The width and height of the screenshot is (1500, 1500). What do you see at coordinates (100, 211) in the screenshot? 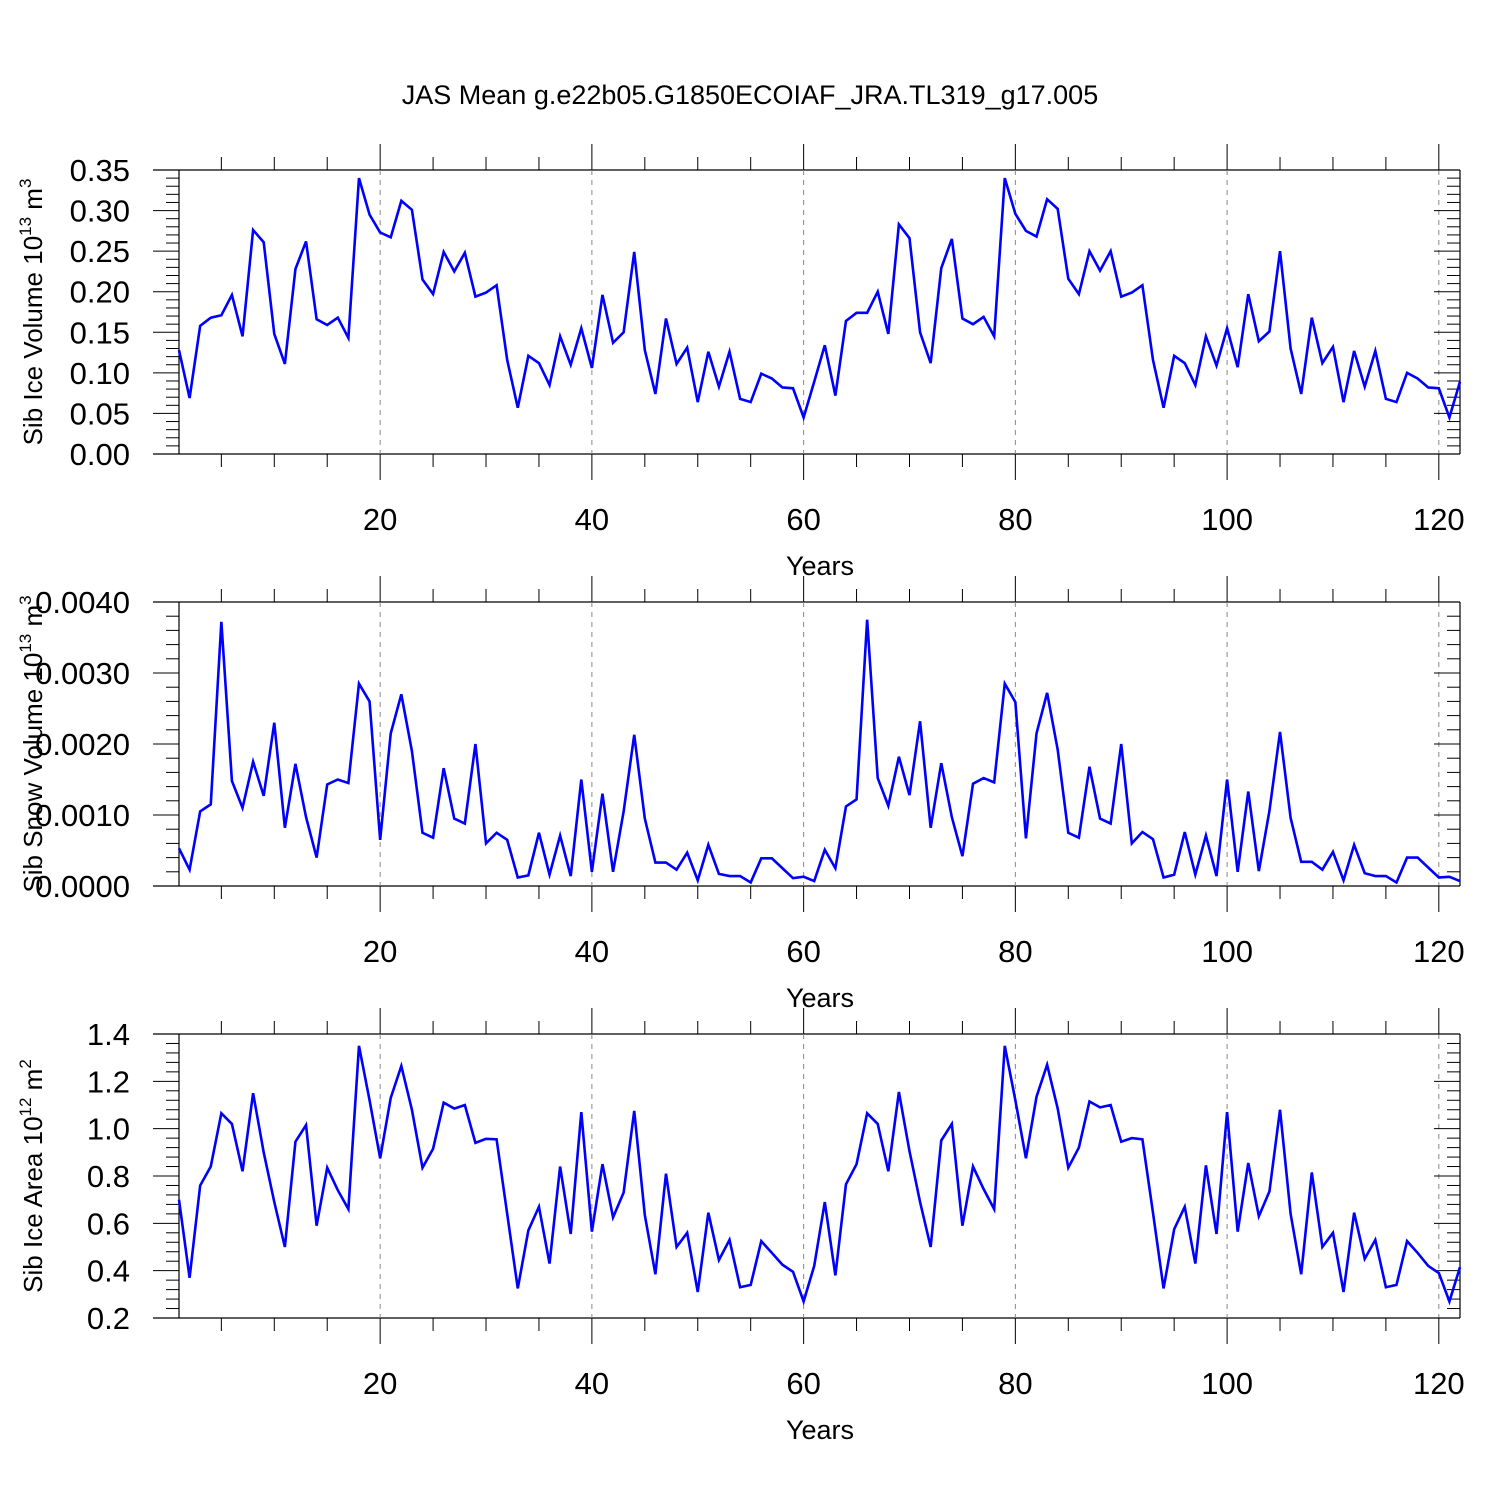
I see `ice-volume-ytick-label: 0.30` at bounding box center [100, 211].